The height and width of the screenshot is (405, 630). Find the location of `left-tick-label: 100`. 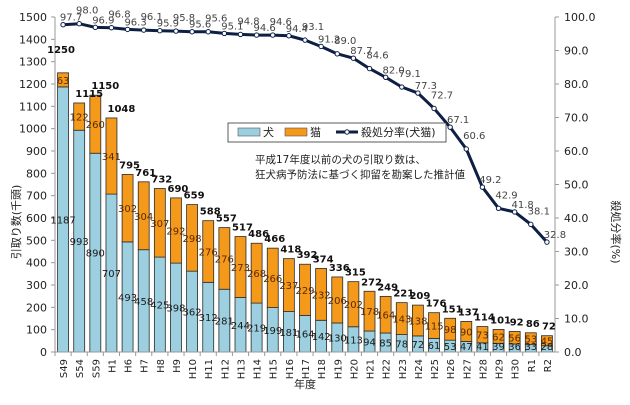

left-tick-label: 100 is located at coordinates (36, 330).